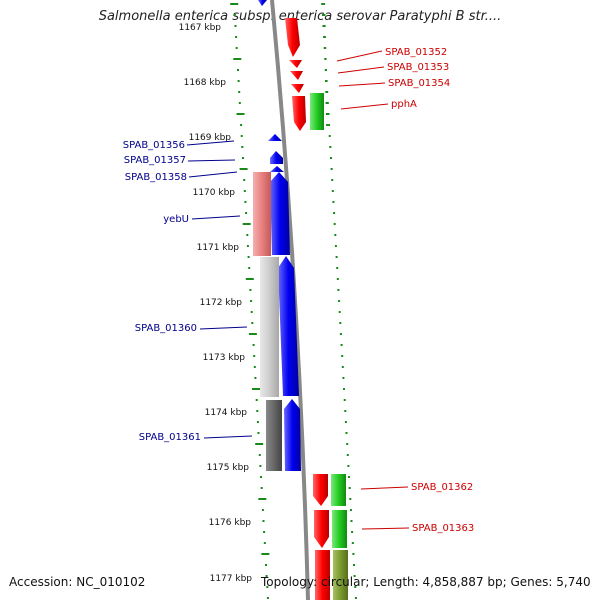 The image size is (600, 600). Describe the element at coordinates (418, 67) in the screenshot. I see `gene-label-spab-01353: SPAB_01353` at that location.